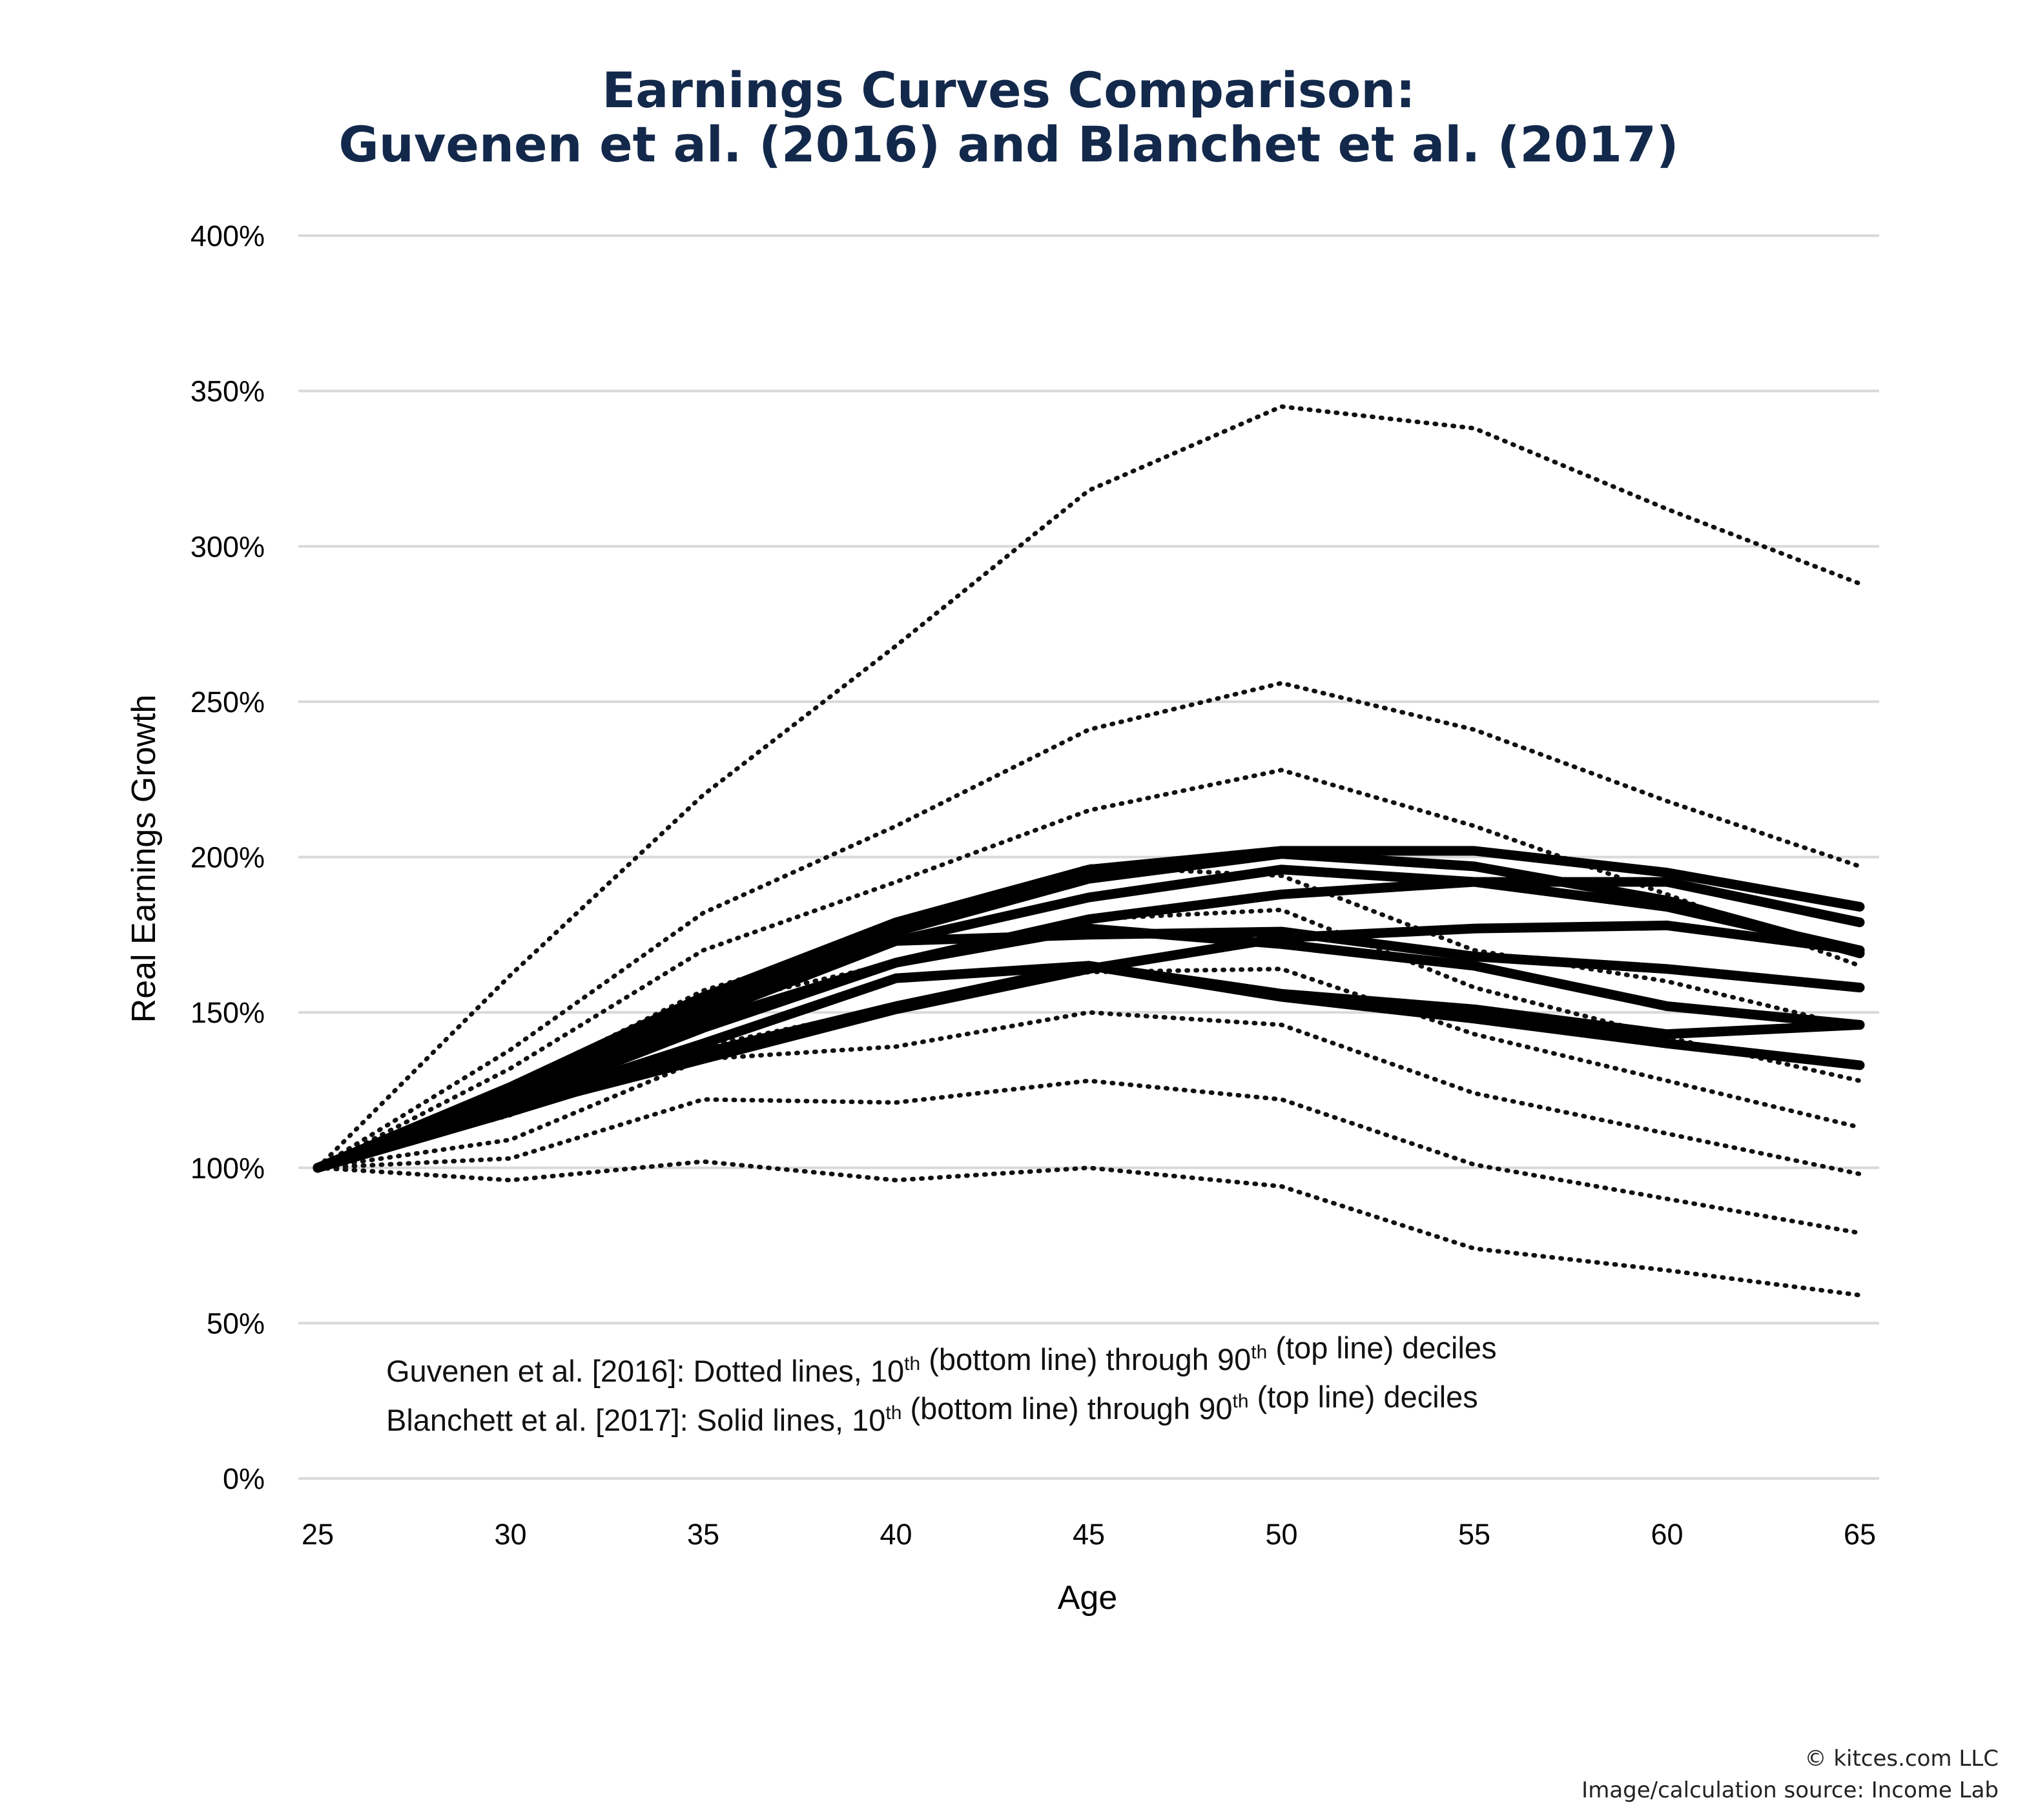  What do you see at coordinates (228, 1168) in the screenshot?
I see `y-tick-label: 100%` at bounding box center [228, 1168].